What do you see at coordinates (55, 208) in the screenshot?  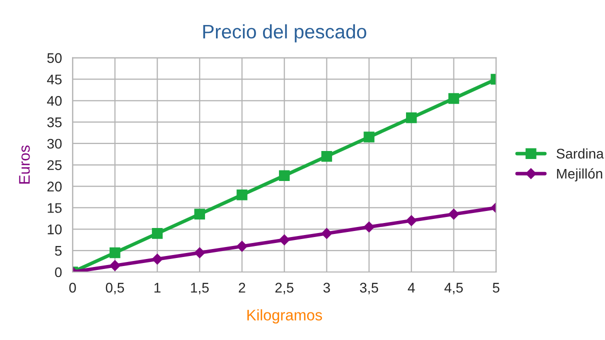 I see `y-tick-label: 15` at bounding box center [55, 208].